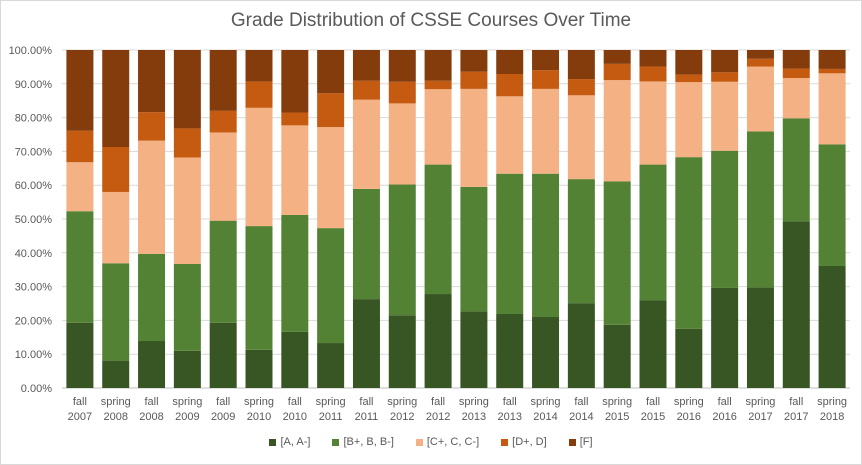  I want to click on y-tick-label: 60.00%, so click(34, 186).